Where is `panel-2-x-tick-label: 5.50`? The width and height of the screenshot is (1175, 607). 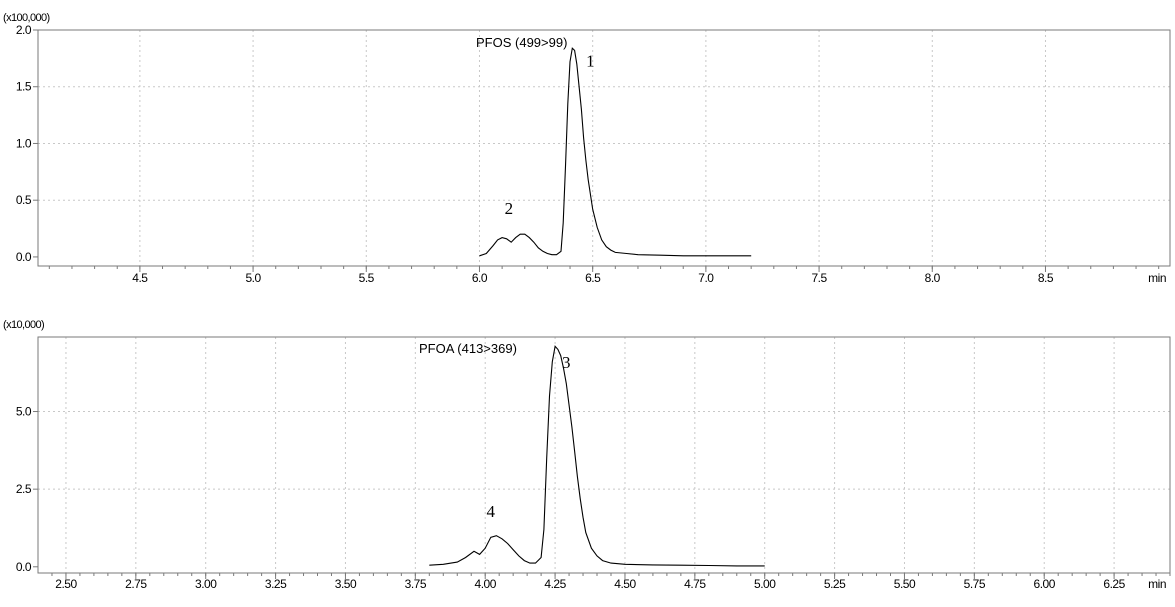 panel-2-x-tick-label: 5.50 is located at coordinates (905, 584).